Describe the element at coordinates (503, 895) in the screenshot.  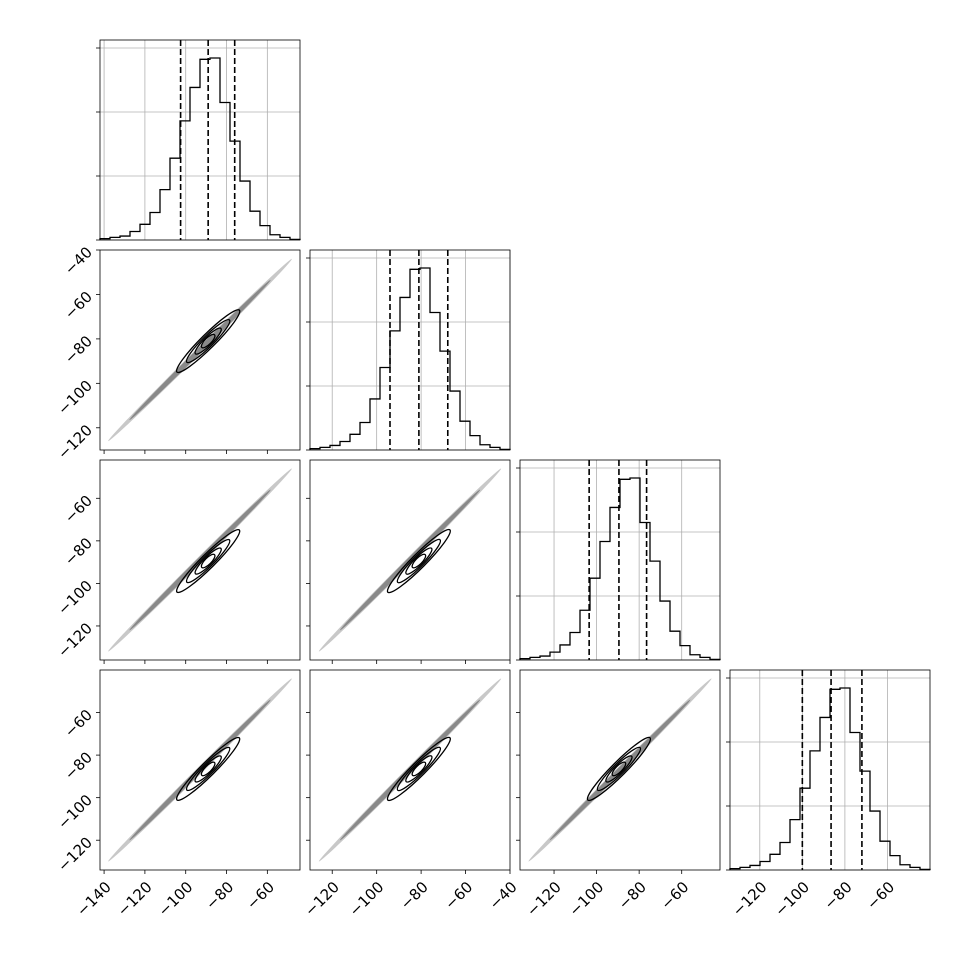
I see `x-tick-label: −40` at that location.